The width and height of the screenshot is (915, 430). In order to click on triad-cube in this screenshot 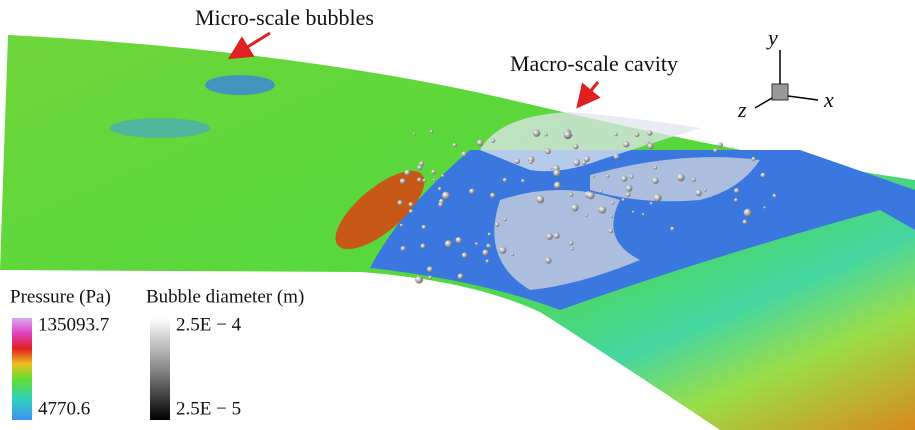, I will do `click(780, 92)`.